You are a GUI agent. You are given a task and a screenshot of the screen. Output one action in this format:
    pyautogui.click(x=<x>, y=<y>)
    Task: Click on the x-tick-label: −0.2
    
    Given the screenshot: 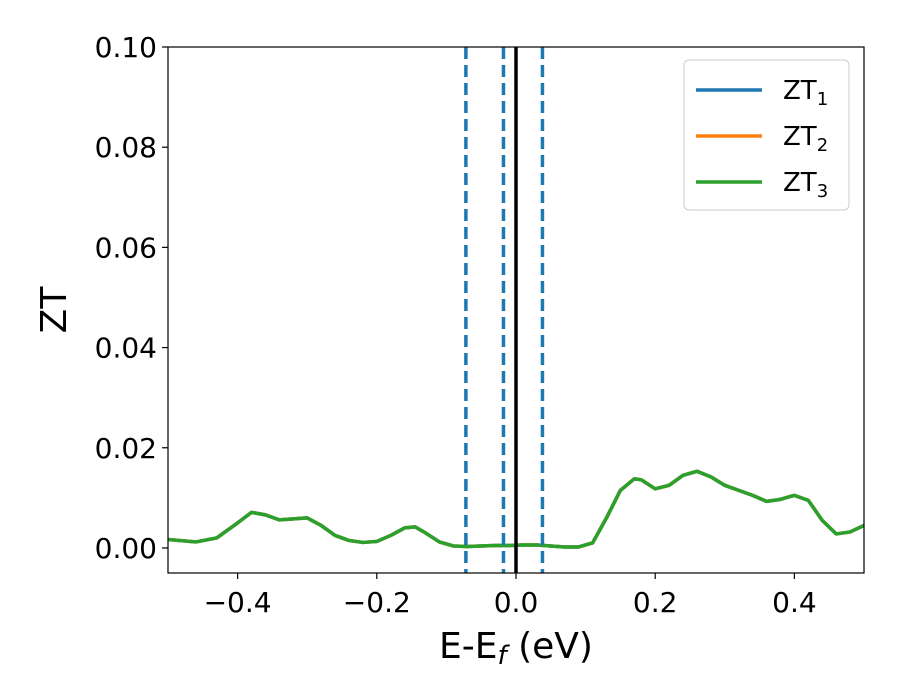 What is the action you would take?
    pyautogui.click(x=377, y=602)
    